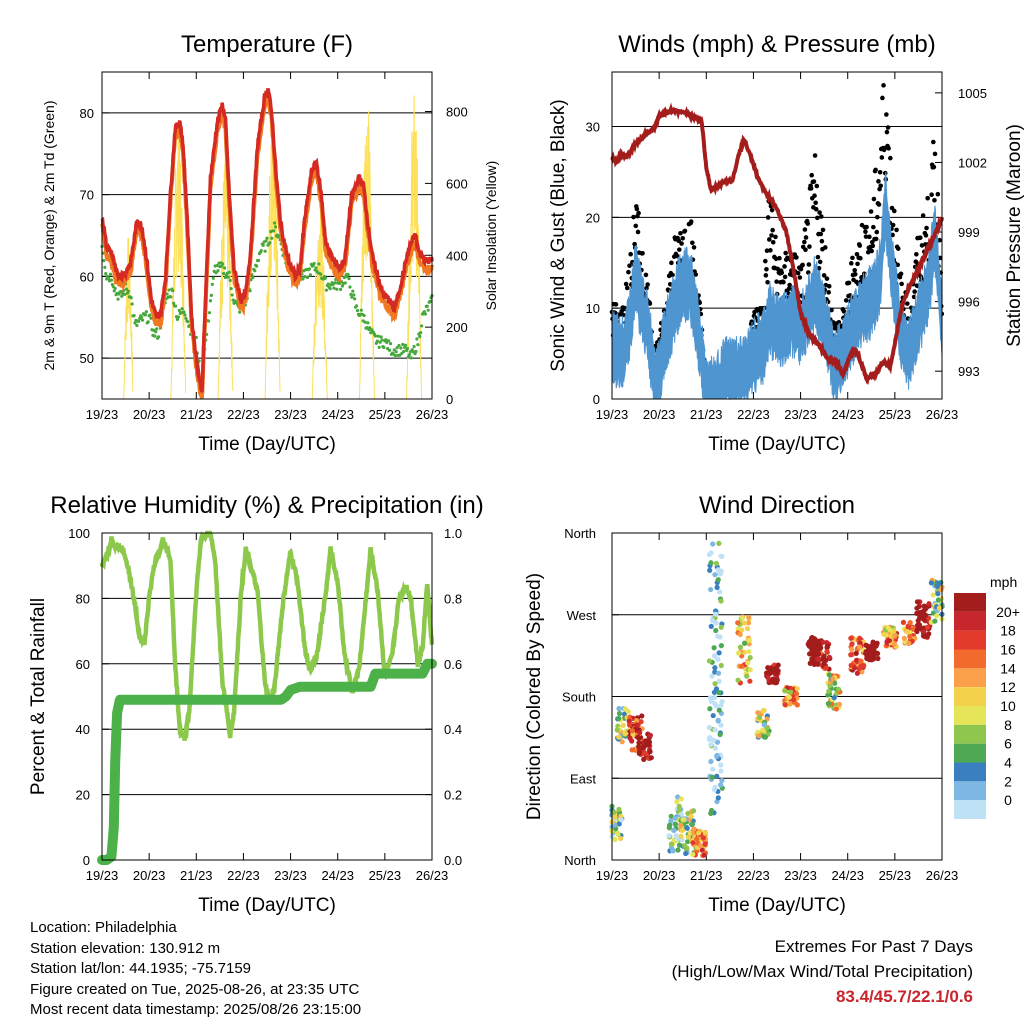 Image resolution: width=1024 pixels, height=1024 pixels. Describe the element at coordinates (582, 615) in the screenshot. I see `y-tick-label: West` at that location.